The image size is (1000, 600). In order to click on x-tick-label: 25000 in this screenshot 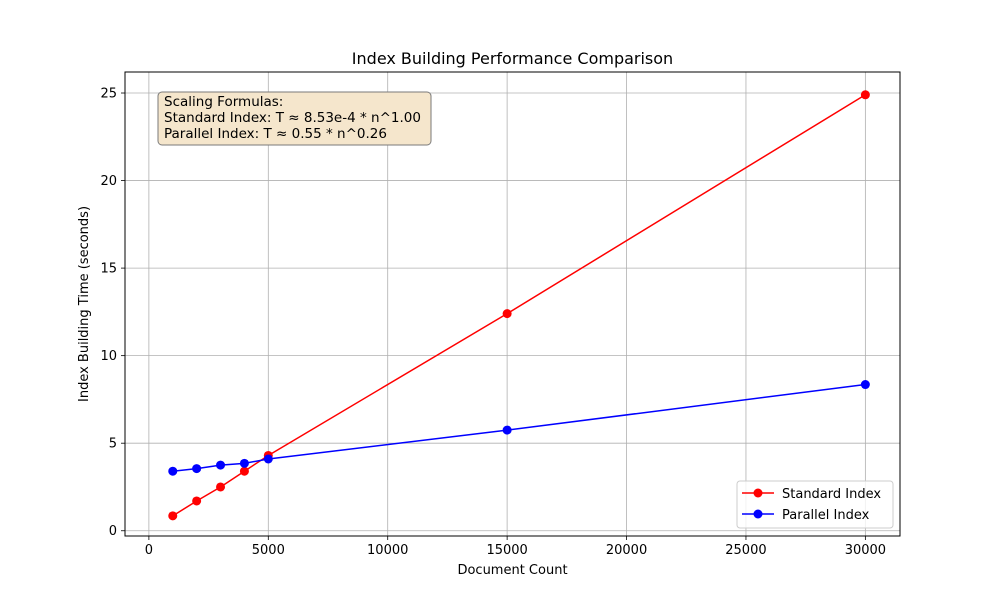, I will do `click(745, 550)`.